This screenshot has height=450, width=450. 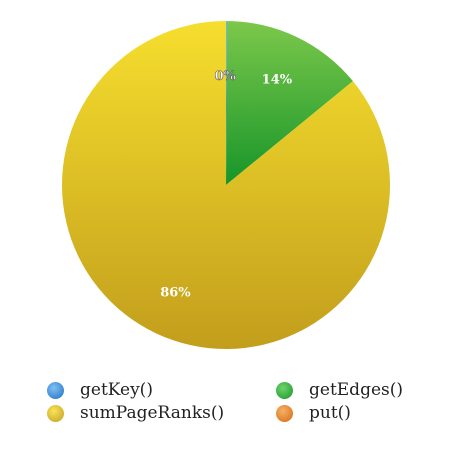 I want to click on data-label-sumpageranks: 86%, so click(x=175, y=293).